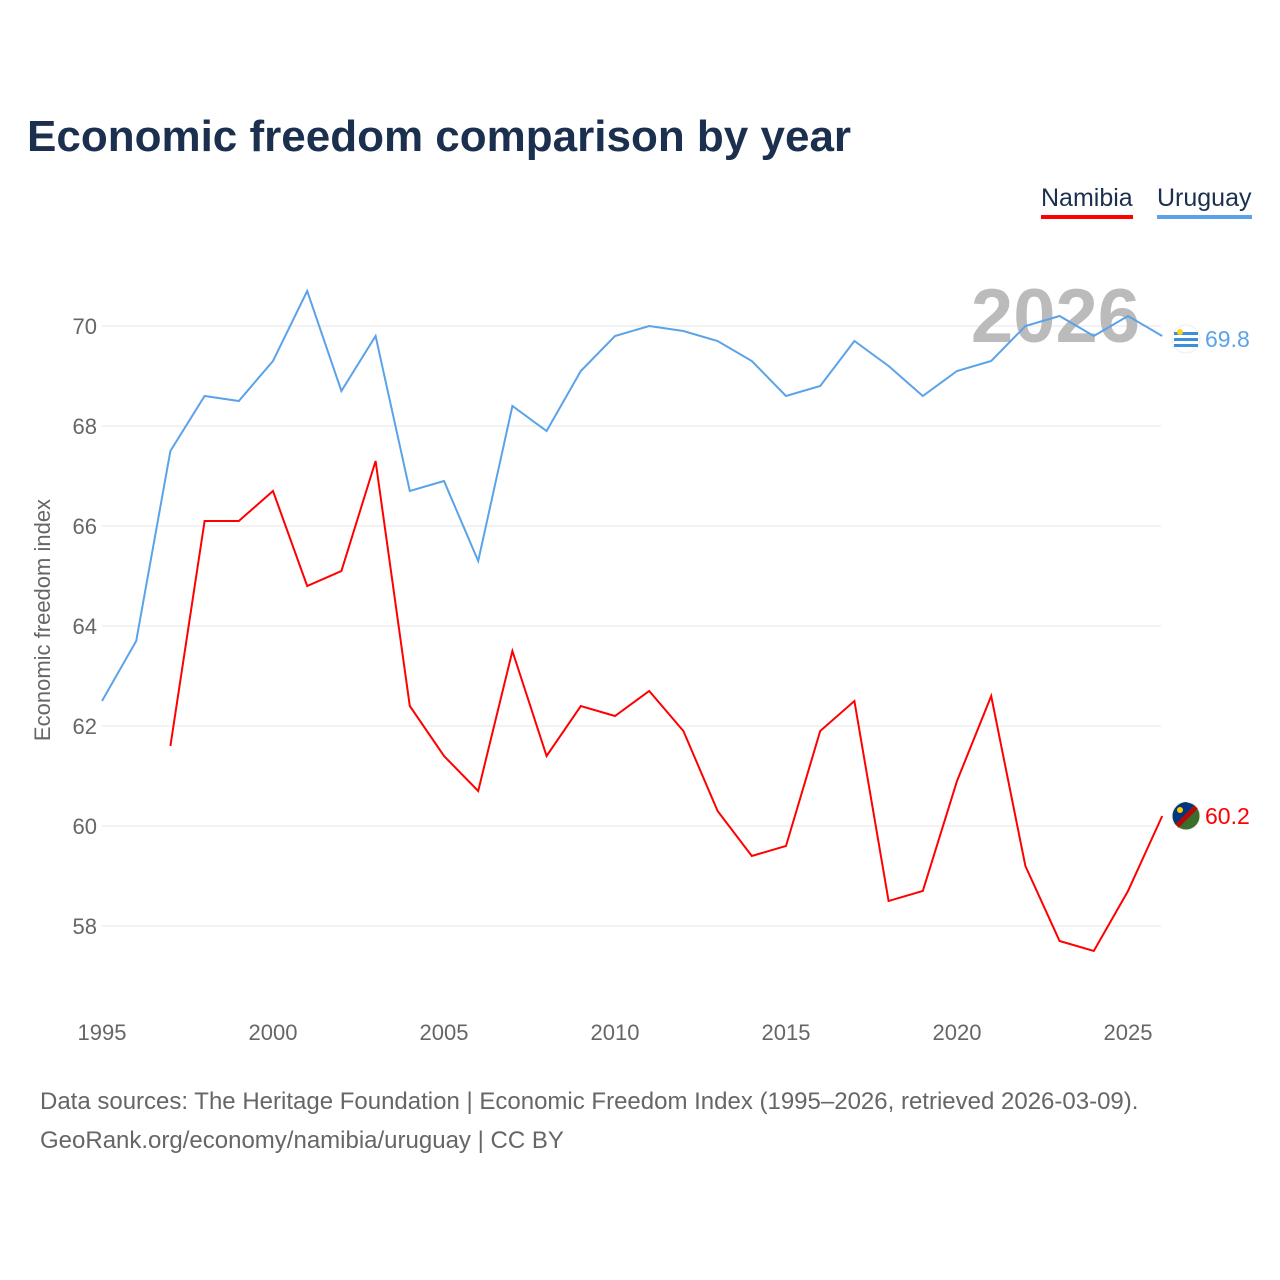 The image size is (1280, 1280). I want to click on x-tick-label: 2020, so click(957, 1032).